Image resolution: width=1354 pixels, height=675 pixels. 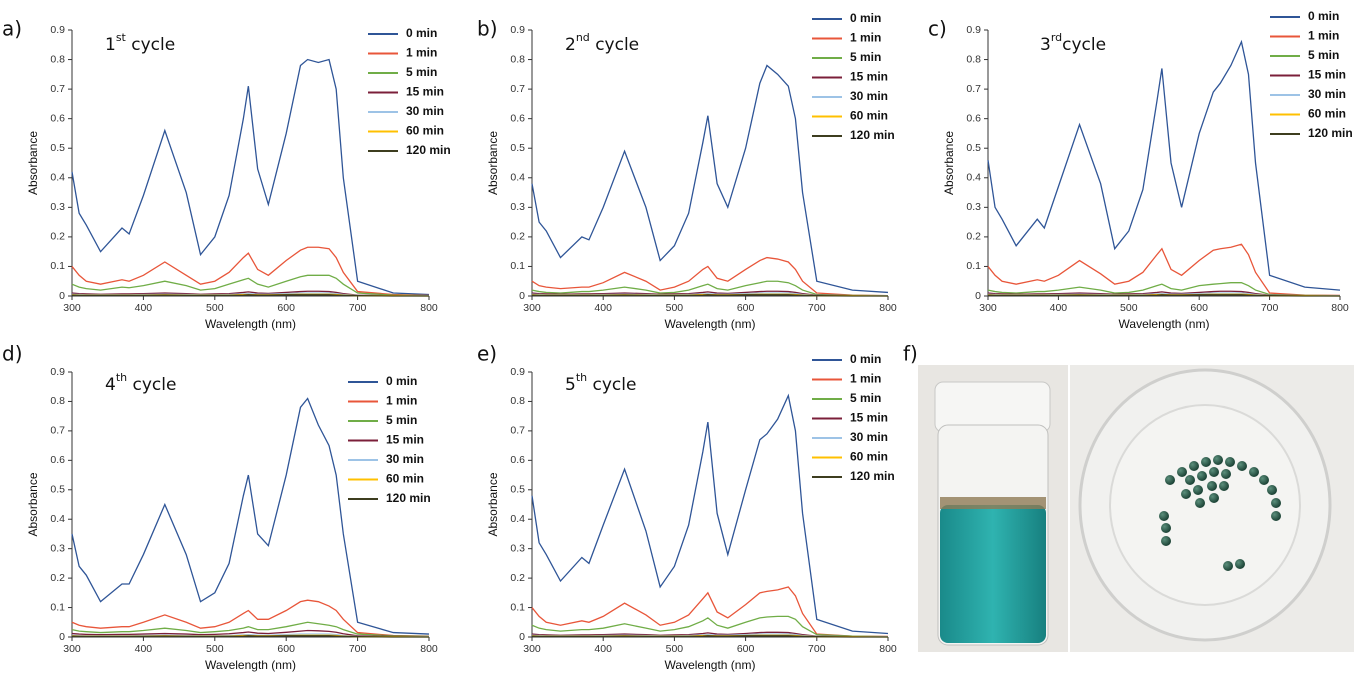 What do you see at coordinates (121, 37) in the screenshot?
I see `title-superscript: st` at bounding box center [121, 37].